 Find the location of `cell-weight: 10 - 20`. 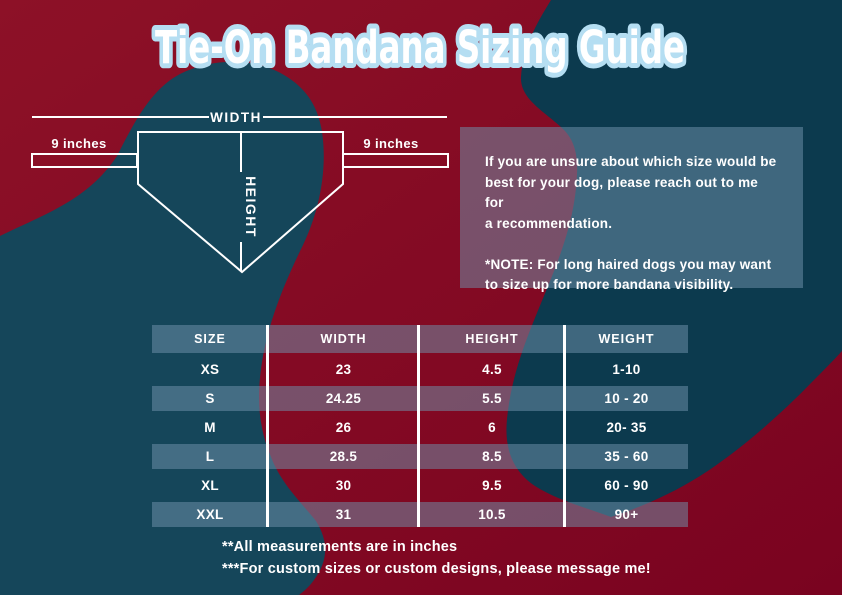

cell-weight: 10 - 20 is located at coordinates (626, 398).